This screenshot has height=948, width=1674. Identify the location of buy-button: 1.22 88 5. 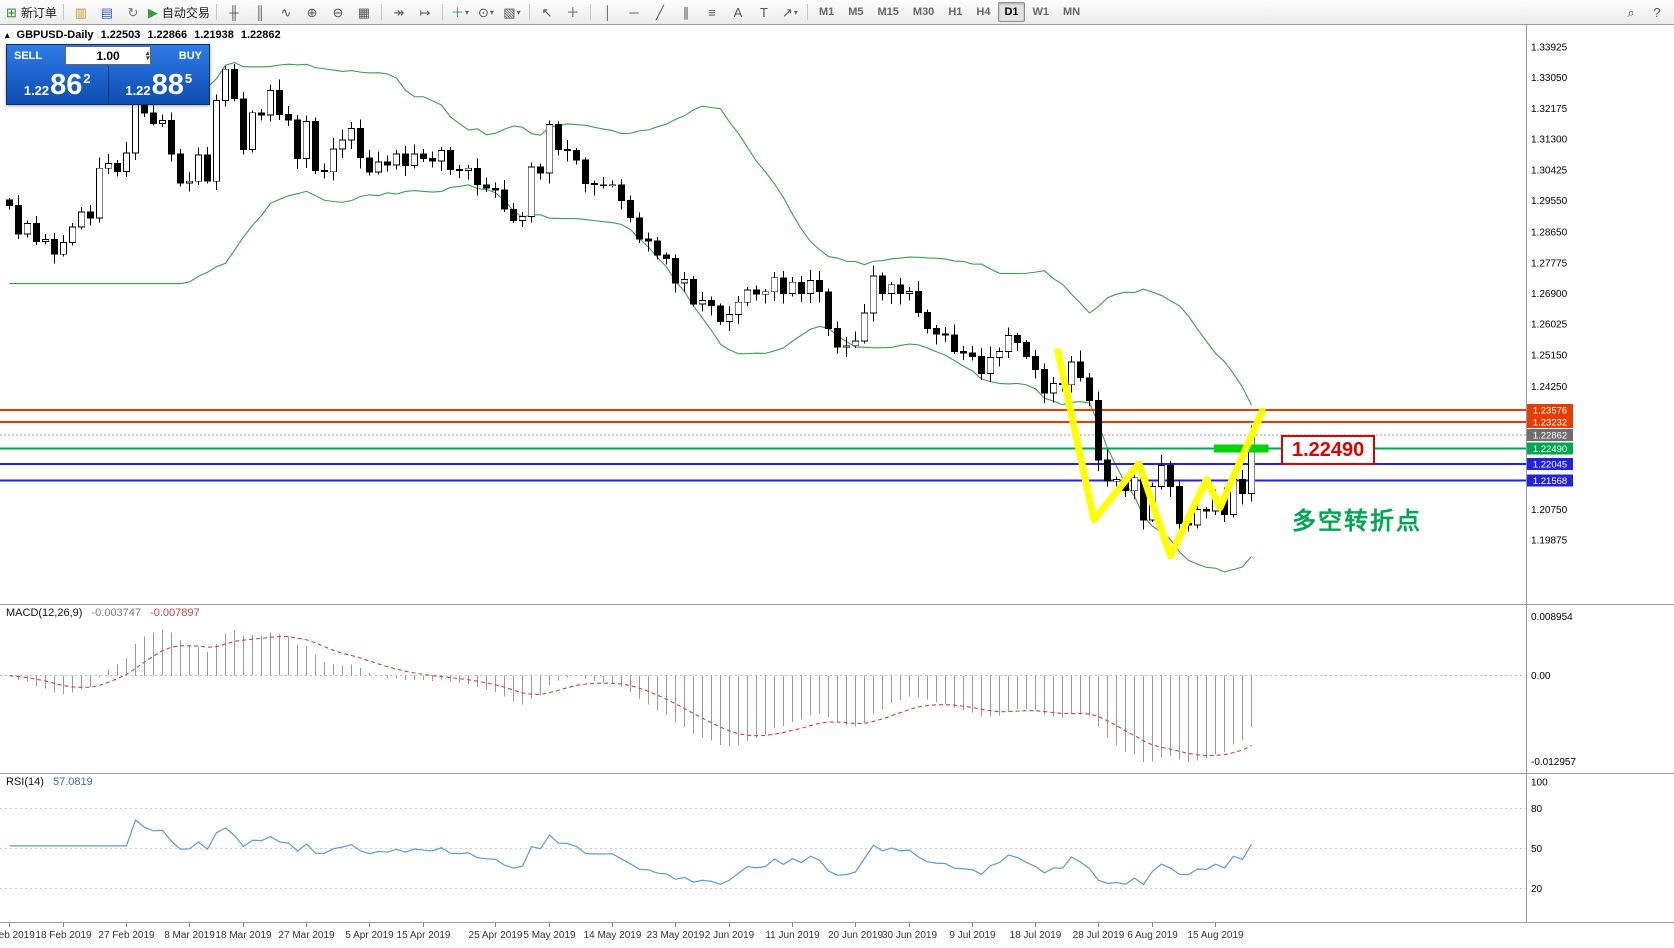
(159, 85).